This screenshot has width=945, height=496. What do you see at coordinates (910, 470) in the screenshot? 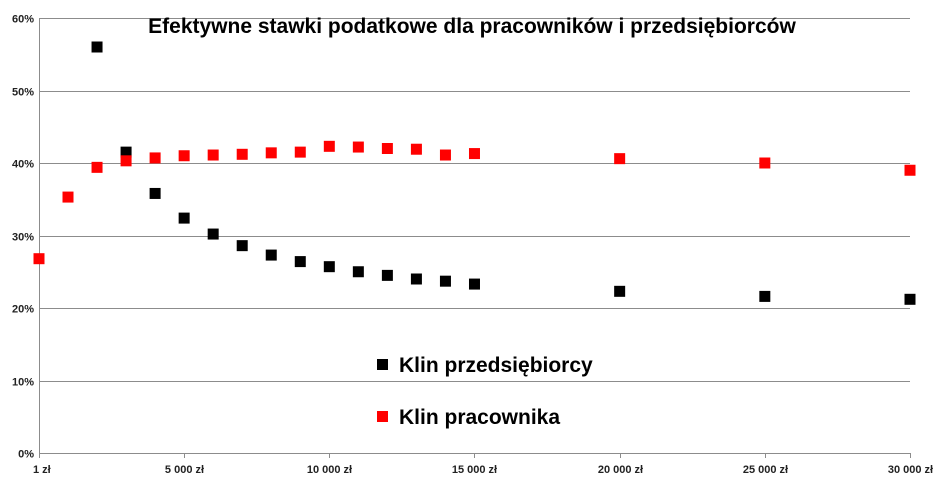
I see `x-tick-label: 30 000 zł` at bounding box center [910, 470].